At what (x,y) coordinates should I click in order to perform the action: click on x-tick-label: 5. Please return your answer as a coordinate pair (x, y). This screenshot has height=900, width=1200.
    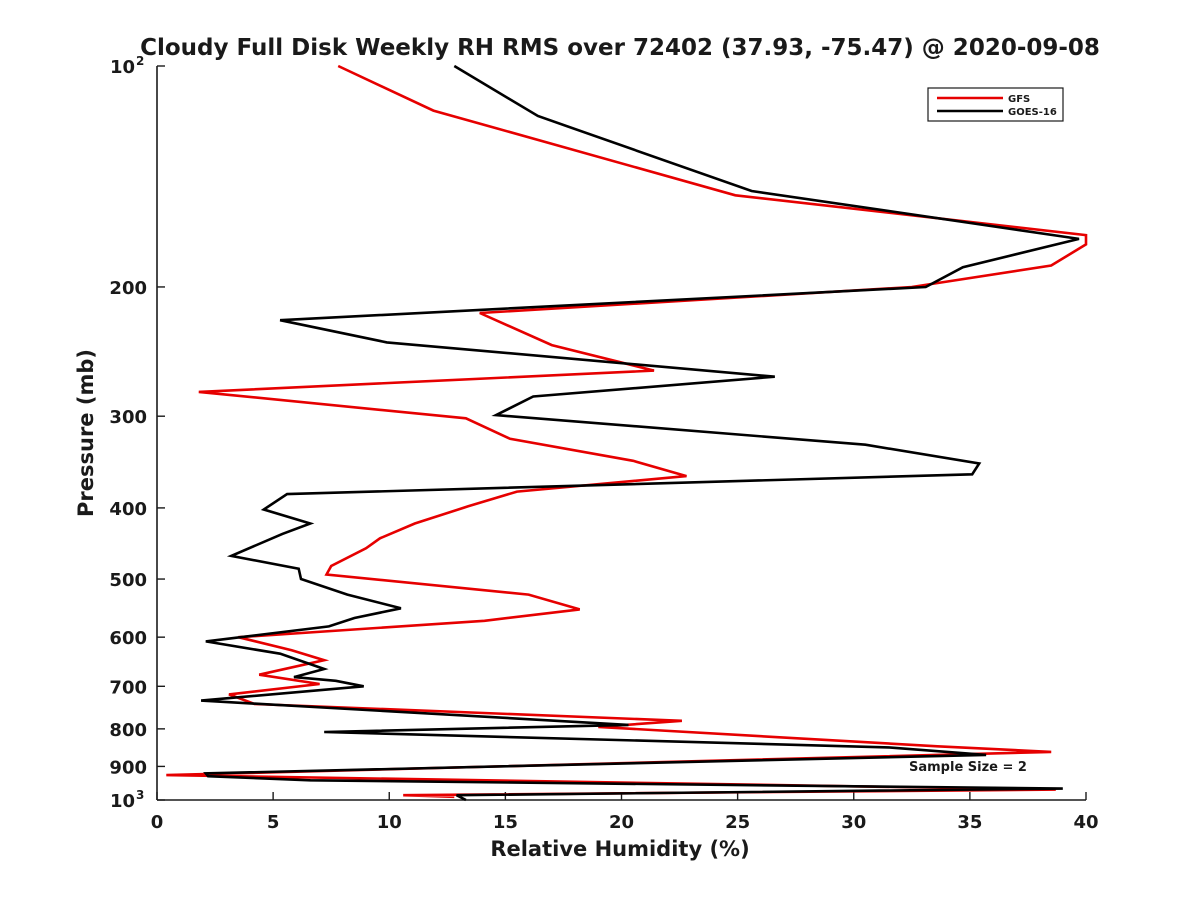
    Looking at the image, I should click on (273, 822).